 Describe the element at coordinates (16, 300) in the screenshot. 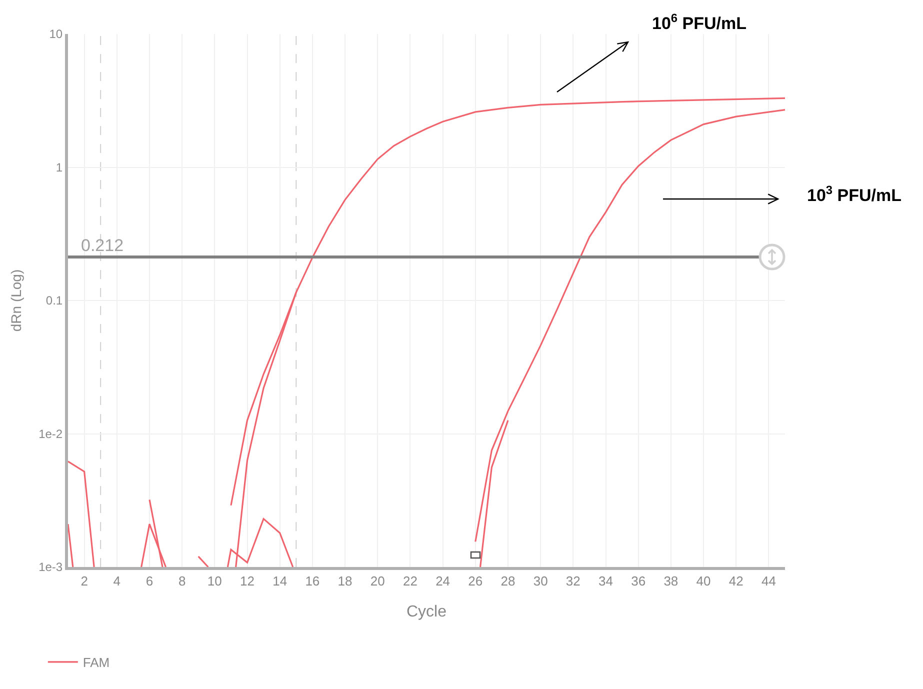

I see `y-axis-title: dRn (Log)` at that location.